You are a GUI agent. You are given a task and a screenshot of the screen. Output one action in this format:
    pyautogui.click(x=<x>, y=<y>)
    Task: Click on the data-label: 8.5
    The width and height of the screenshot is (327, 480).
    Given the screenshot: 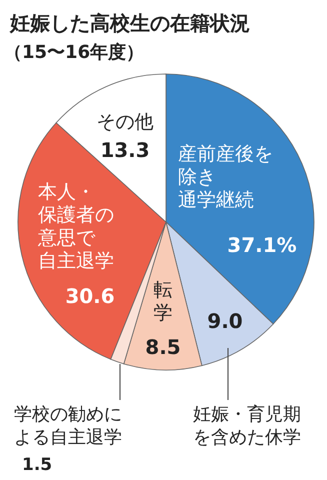 What is the action you would take?
    pyautogui.click(x=163, y=347)
    